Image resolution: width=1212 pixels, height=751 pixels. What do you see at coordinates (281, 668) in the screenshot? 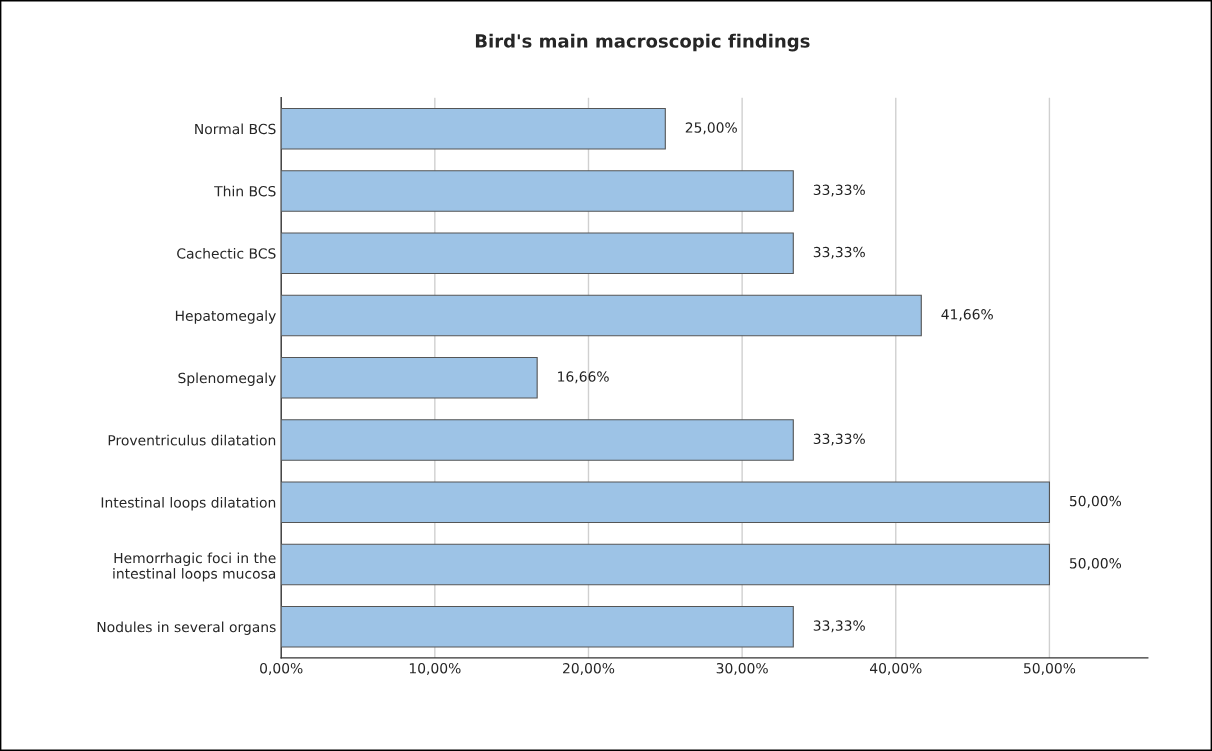
I see `x-tick-label: 0,00%` at bounding box center [281, 668].